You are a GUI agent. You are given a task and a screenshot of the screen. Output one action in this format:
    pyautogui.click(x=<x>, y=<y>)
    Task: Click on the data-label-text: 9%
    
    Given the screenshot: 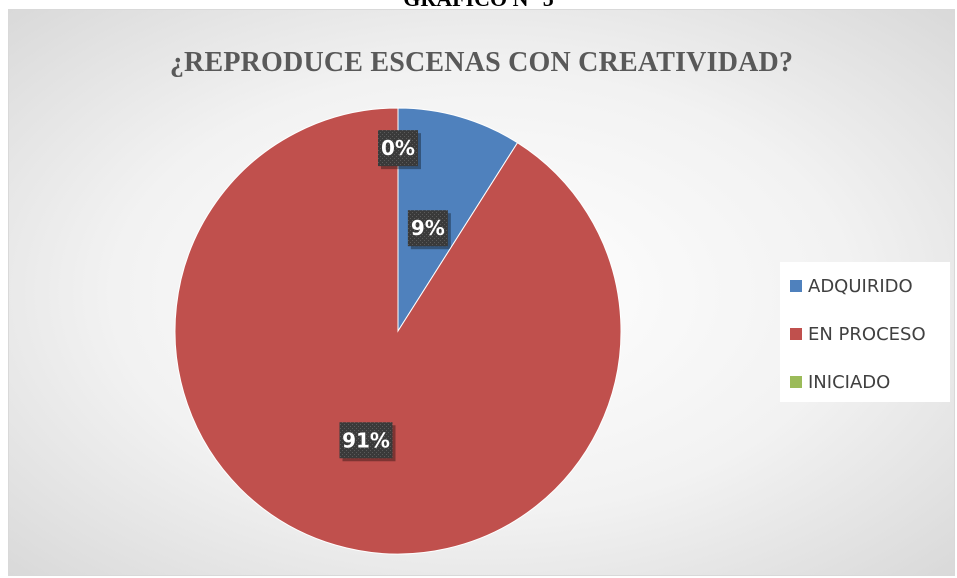 What is the action you would take?
    pyautogui.click(x=428, y=228)
    